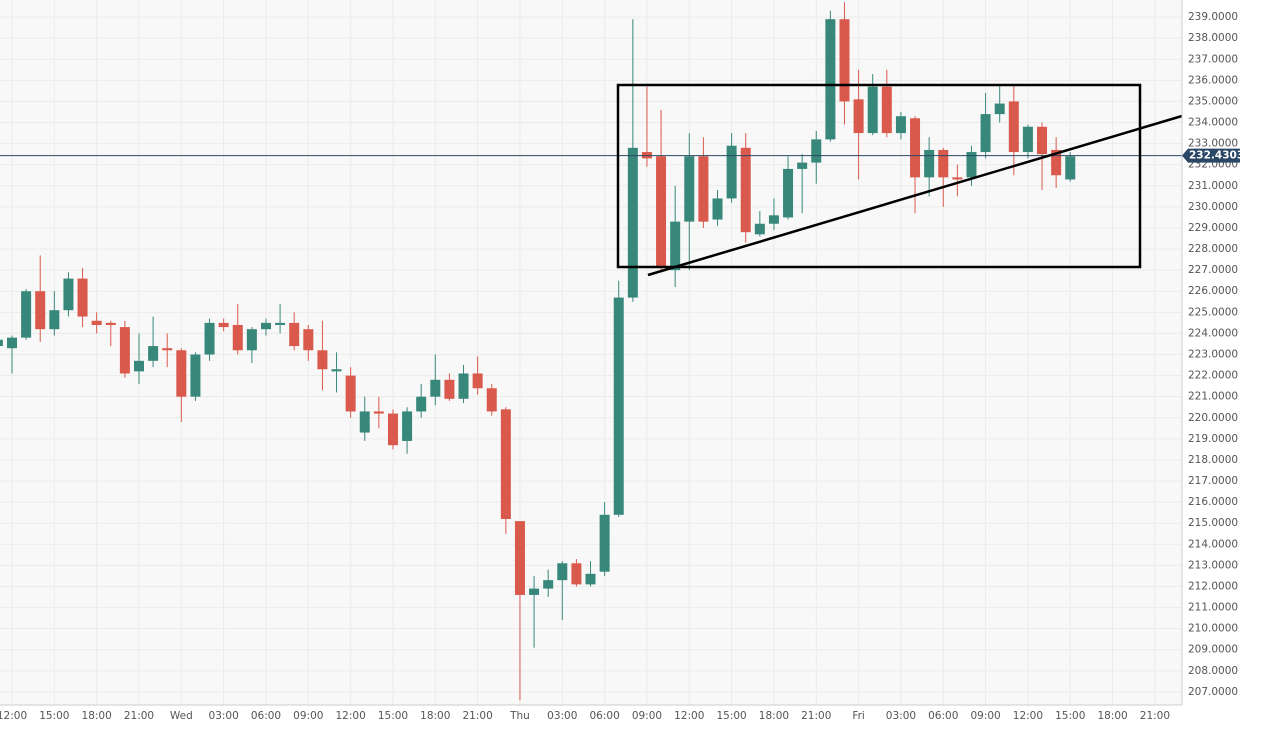 This screenshot has height=729, width=1261. What do you see at coordinates (1213, 59) in the screenshot?
I see `y-tick-label: 237.0000` at bounding box center [1213, 59].